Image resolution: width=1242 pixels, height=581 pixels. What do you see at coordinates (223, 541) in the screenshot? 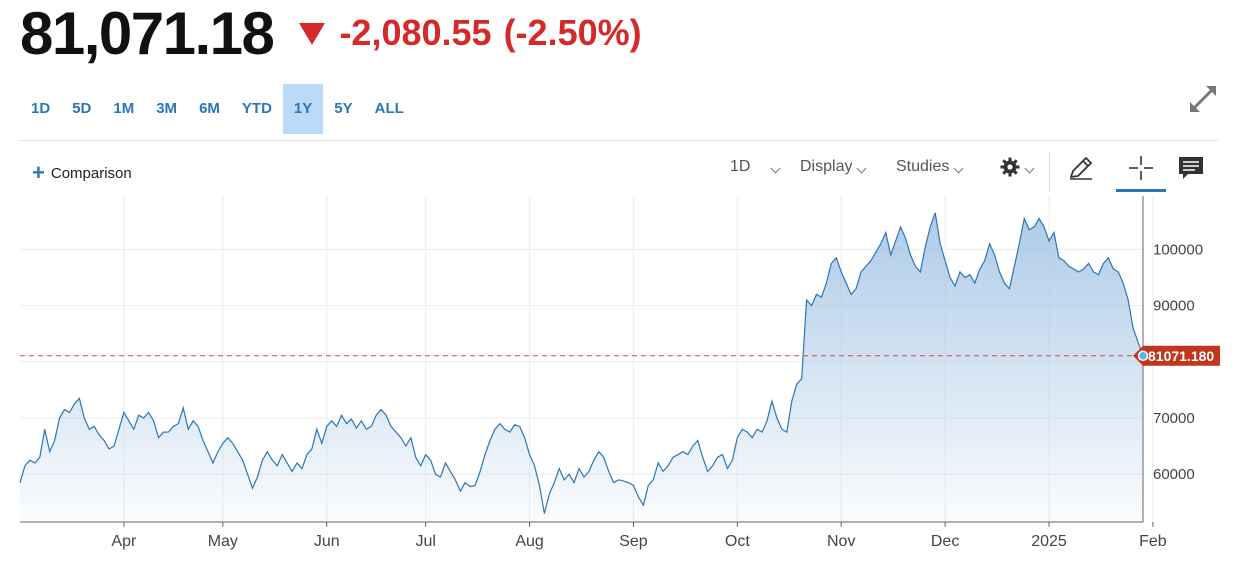
I see `x-tick-label: May` at bounding box center [223, 541].